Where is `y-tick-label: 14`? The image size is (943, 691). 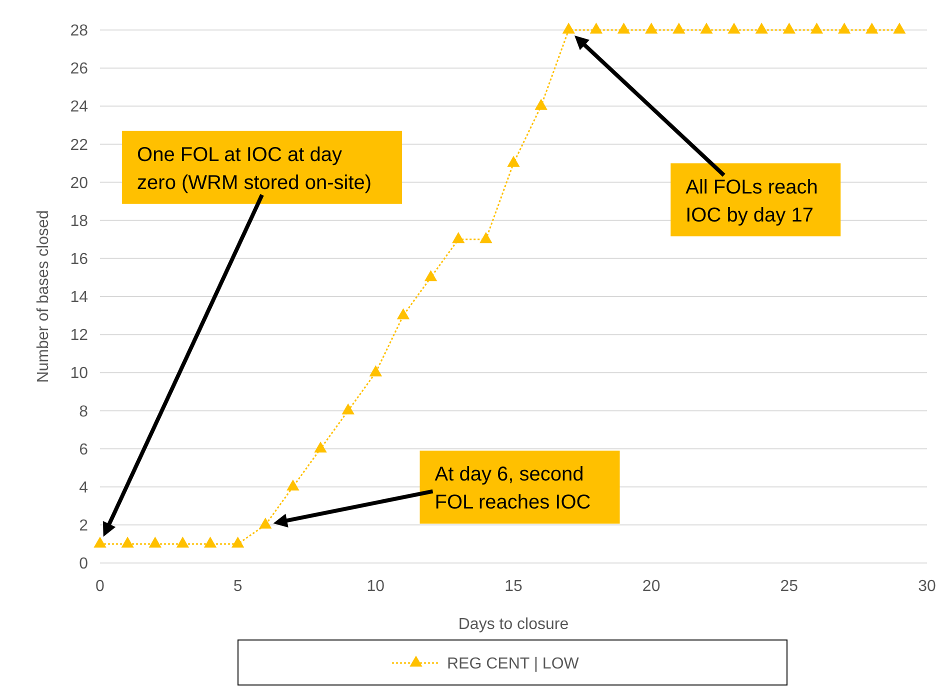 y-tick-label: 14 is located at coordinates (79, 297).